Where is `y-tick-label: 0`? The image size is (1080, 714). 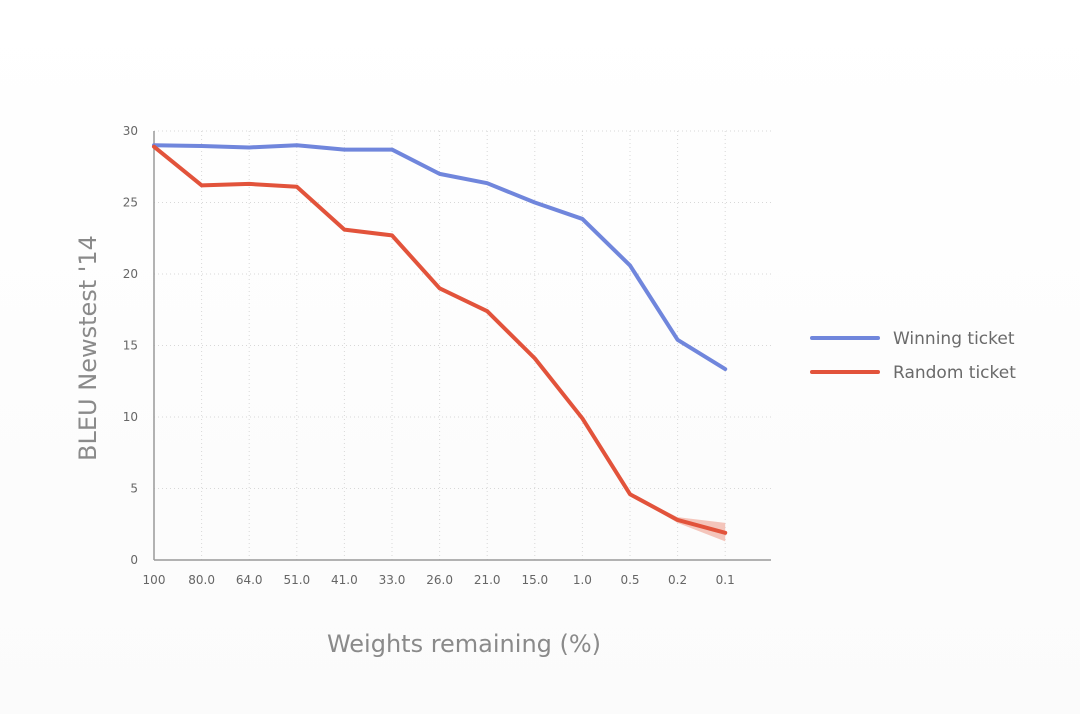 y-tick-label: 0 is located at coordinates (134, 560).